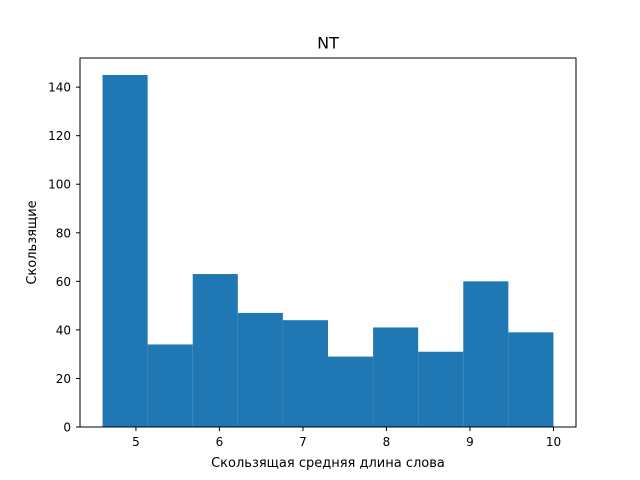  Describe the element at coordinates (136, 442) in the screenshot. I see `x-tick-label: 5` at that location.